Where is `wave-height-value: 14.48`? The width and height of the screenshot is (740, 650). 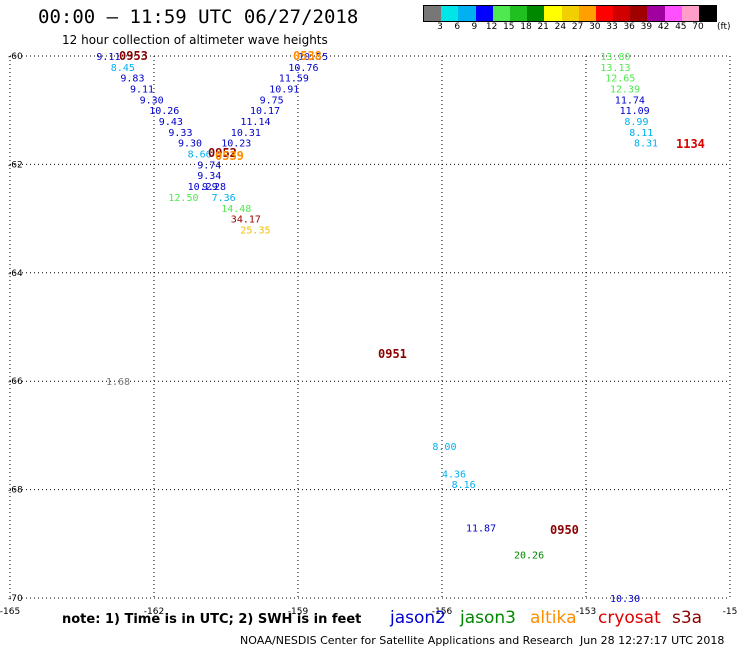
wave-height-value: 14.48 is located at coordinates (236, 209).